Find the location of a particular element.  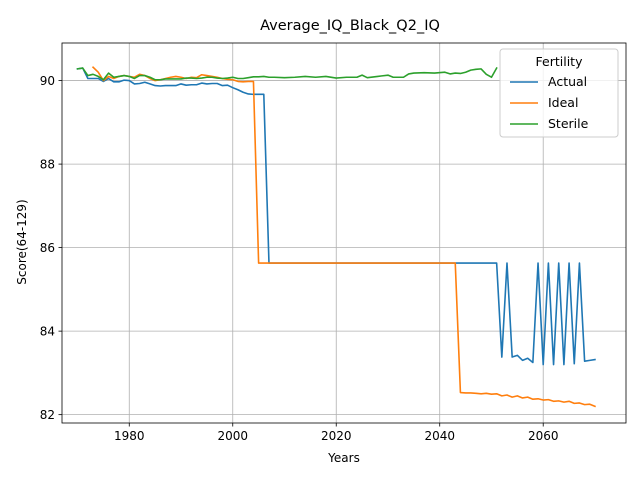

legend: Fertility Actual Ideal Sterile is located at coordinates (559, 93).